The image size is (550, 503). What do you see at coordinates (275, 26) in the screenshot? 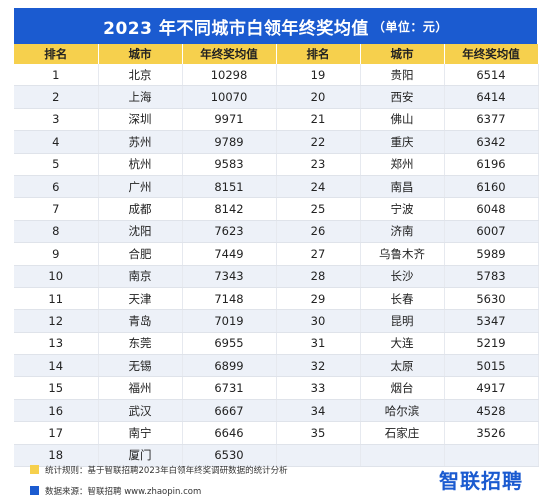
I see `chart-title-bar: 2023 年不同城市白领年终奖均值 （单位：元）` at bounding box center [275, 26].